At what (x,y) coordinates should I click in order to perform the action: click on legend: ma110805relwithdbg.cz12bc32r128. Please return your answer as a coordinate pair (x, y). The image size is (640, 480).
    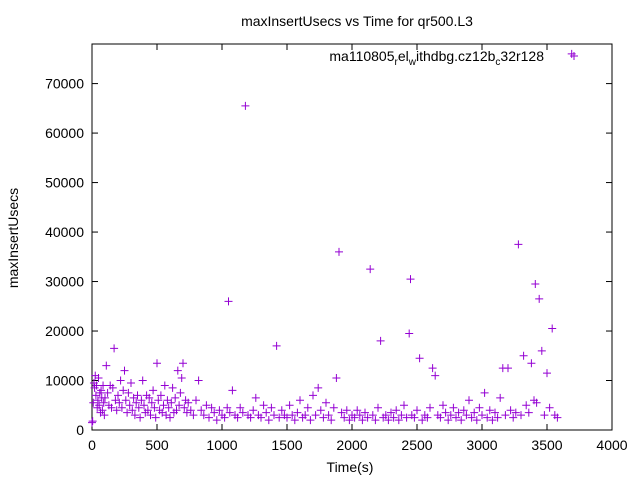
    Looking at the image, I should click on (453, 58).